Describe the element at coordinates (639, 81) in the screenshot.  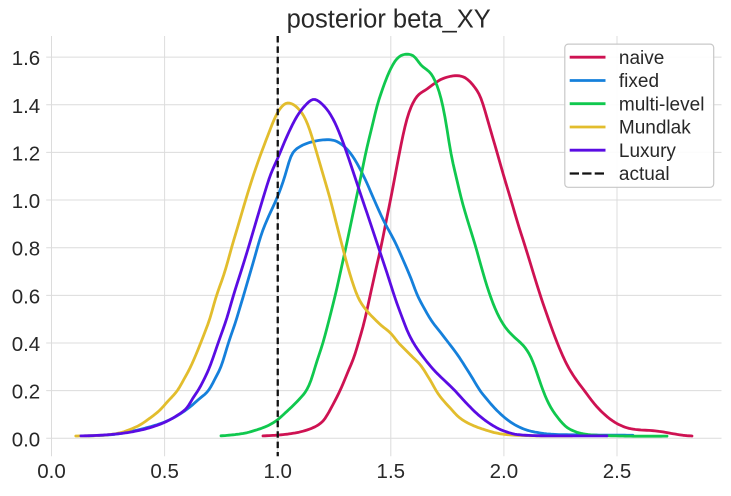
I see `svg-text: fixed` at that location.